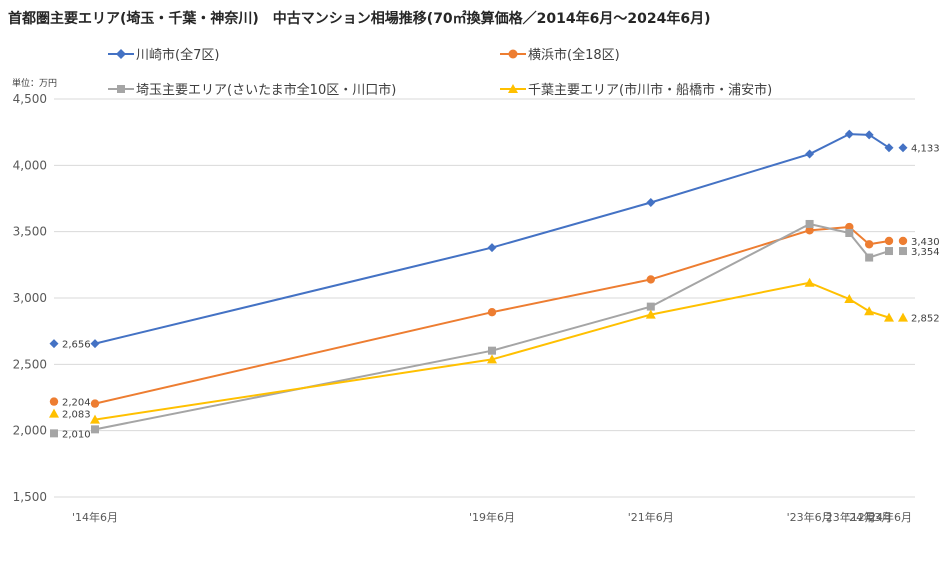 The height and width of the screenshot is (561, 940). I want to click on x-tick-label: '14年6月, so click(95, 517).